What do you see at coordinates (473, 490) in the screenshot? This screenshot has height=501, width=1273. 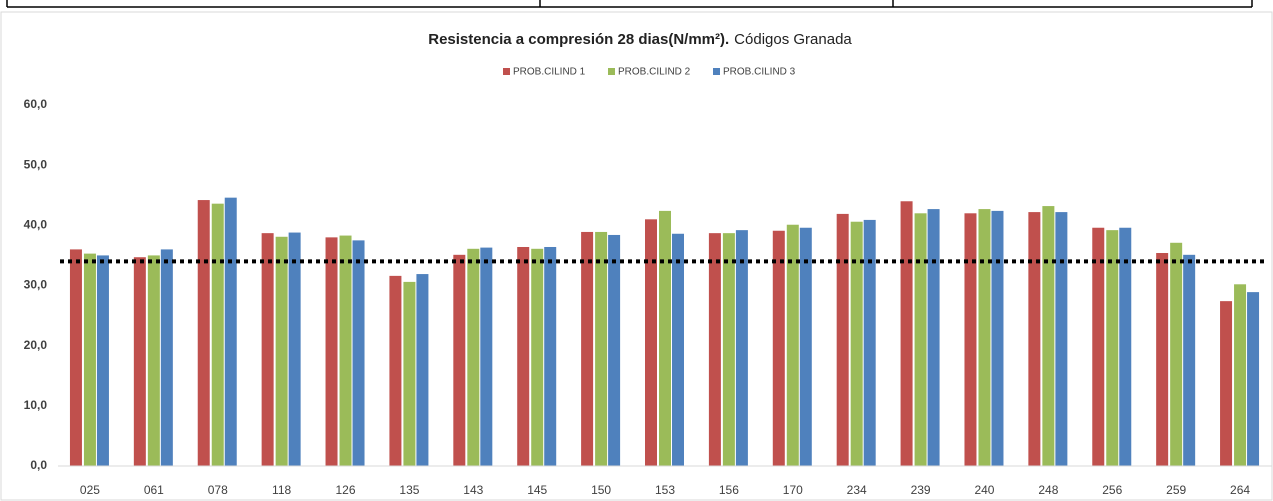 I see `x-tick-label: 143` at bounding box center [473, 490].